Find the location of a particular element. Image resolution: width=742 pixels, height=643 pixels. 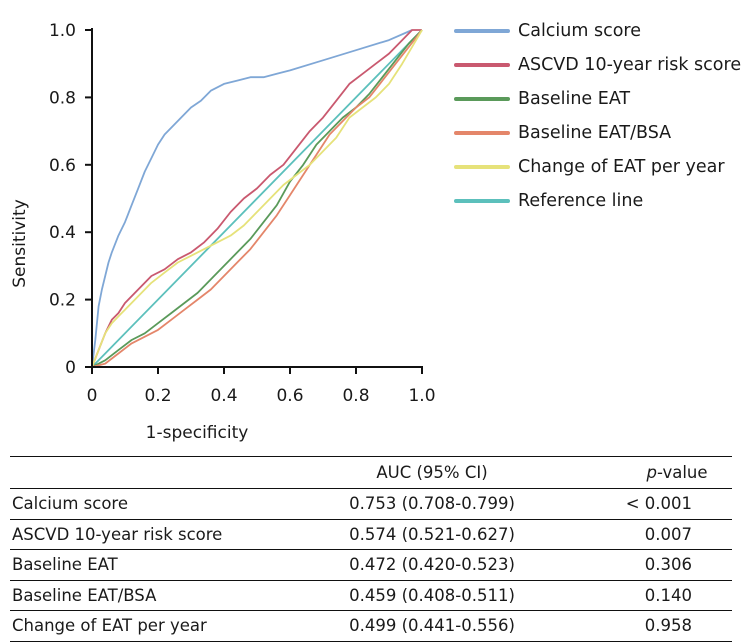

legend-item: Change of EAT per year is located at coordinates (597, 167).